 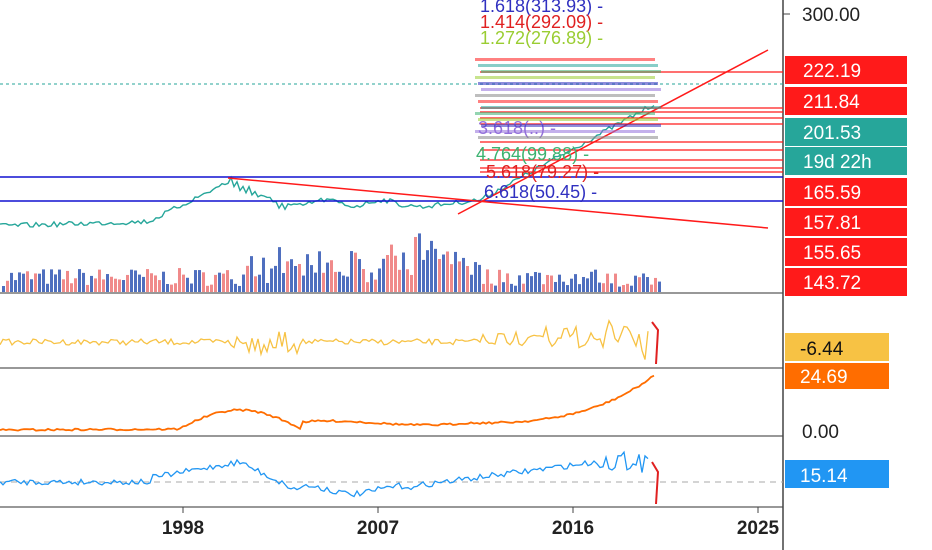 I want to click on fib-label: 1.414(292.09) -, so click(x=541, y=22).